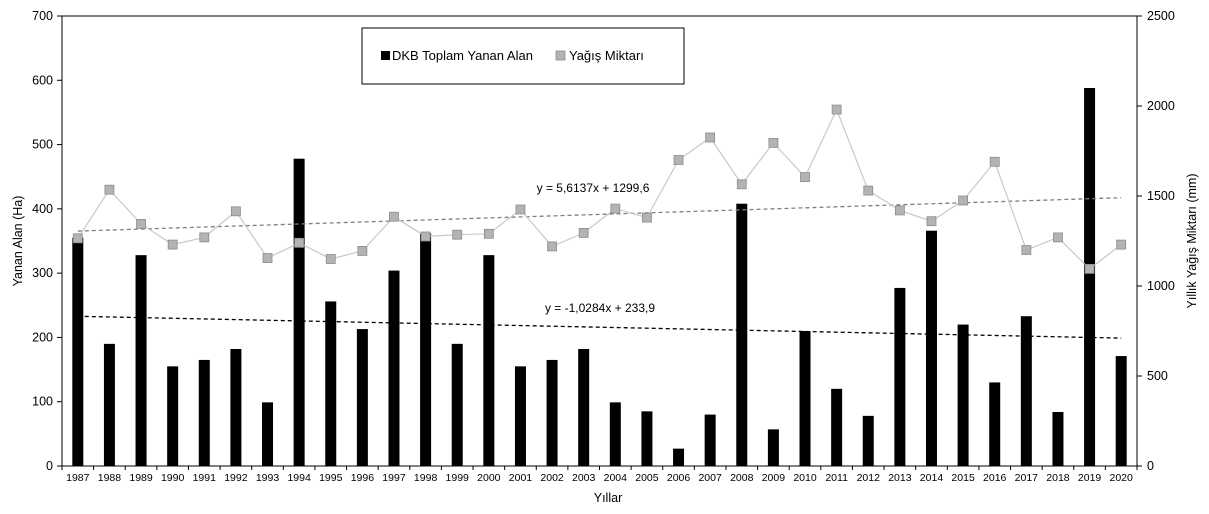 The width and height of the screenshot is (1209, 514). Describe the element at coordinates (552, 246) in the screenshot. I see `rainfall-marker-2002` at that location.